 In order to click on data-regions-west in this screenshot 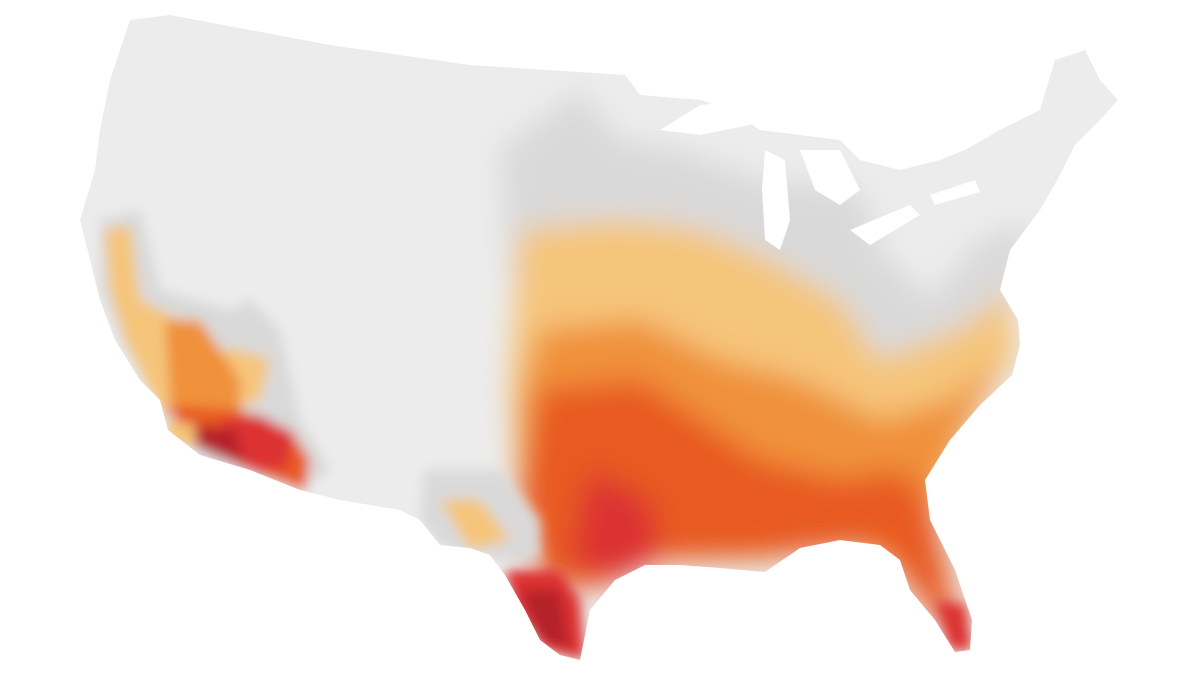, I will do `click(215, 350)`.